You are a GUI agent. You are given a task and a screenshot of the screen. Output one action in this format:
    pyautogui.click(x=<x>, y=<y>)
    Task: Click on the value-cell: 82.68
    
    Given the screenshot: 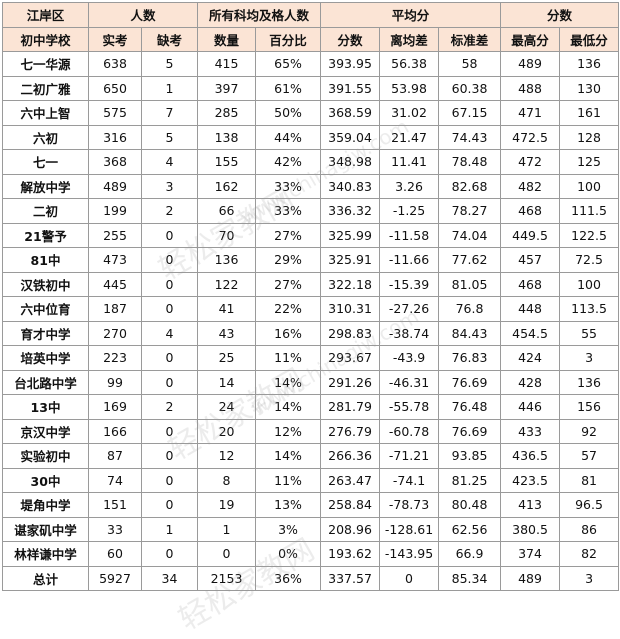 What is the action you would take?
    pyautogui.click(x=470, y=186)
    